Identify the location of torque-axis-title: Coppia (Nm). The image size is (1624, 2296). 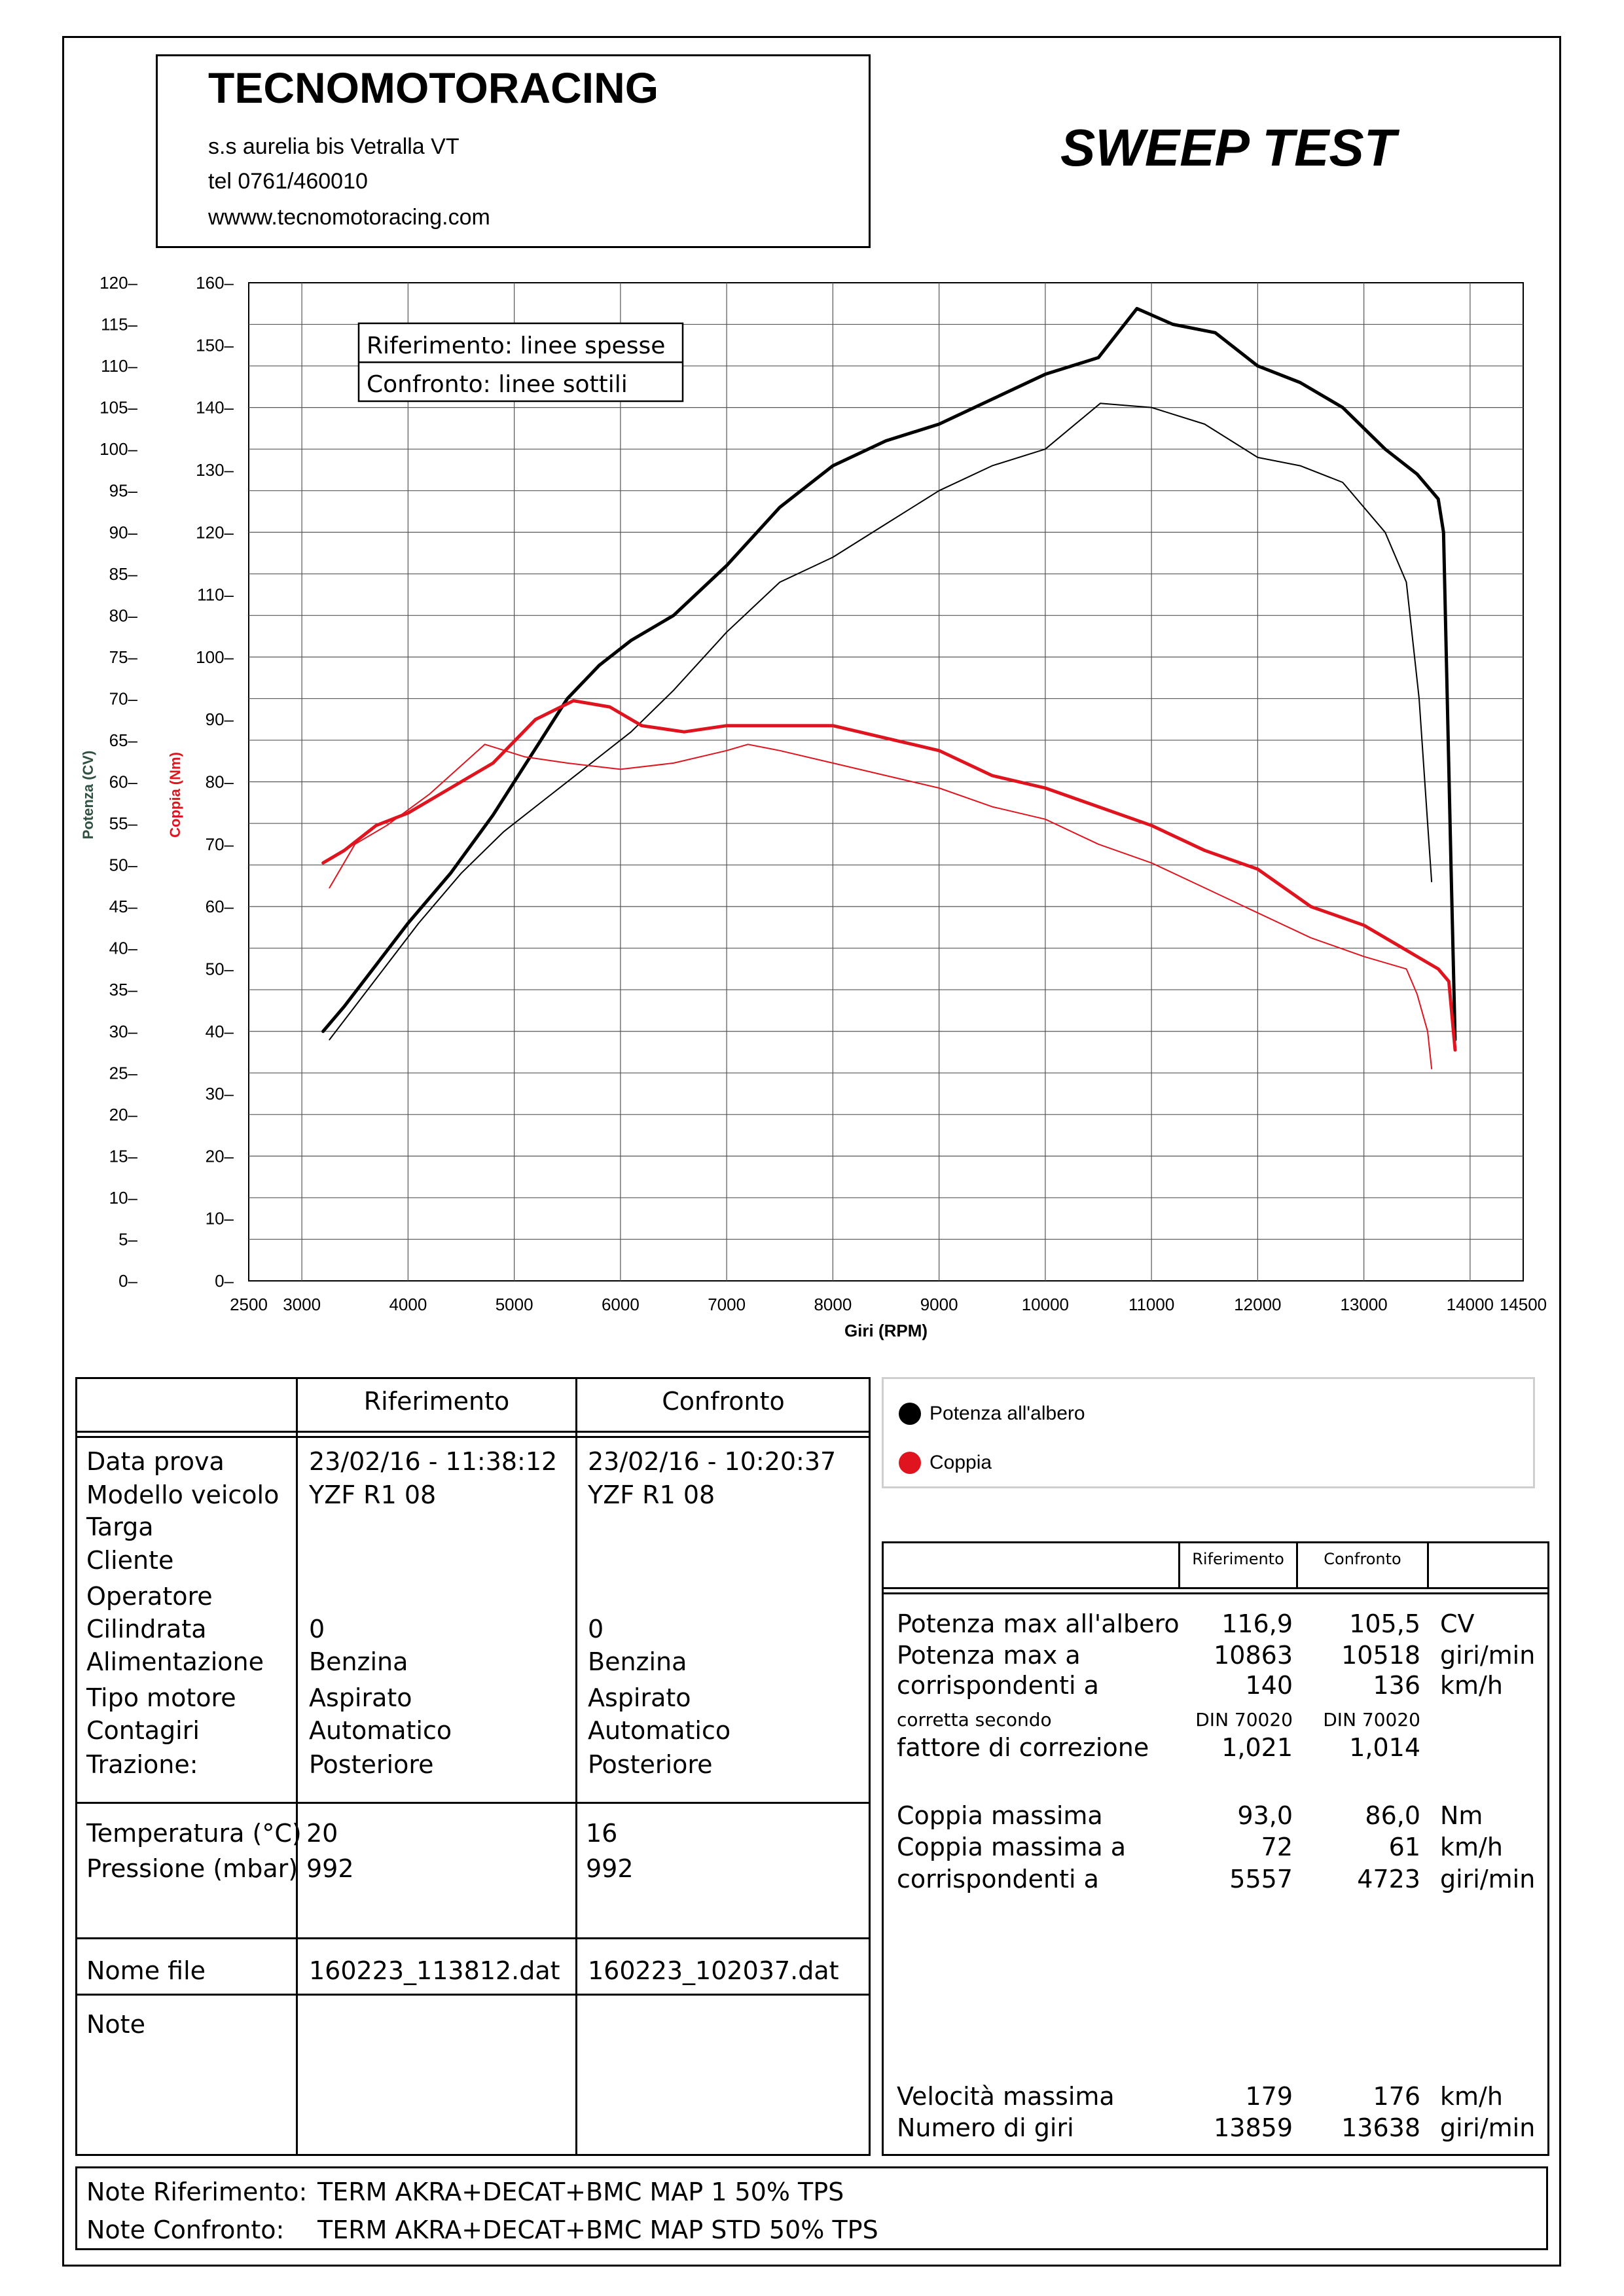
(175, 795).